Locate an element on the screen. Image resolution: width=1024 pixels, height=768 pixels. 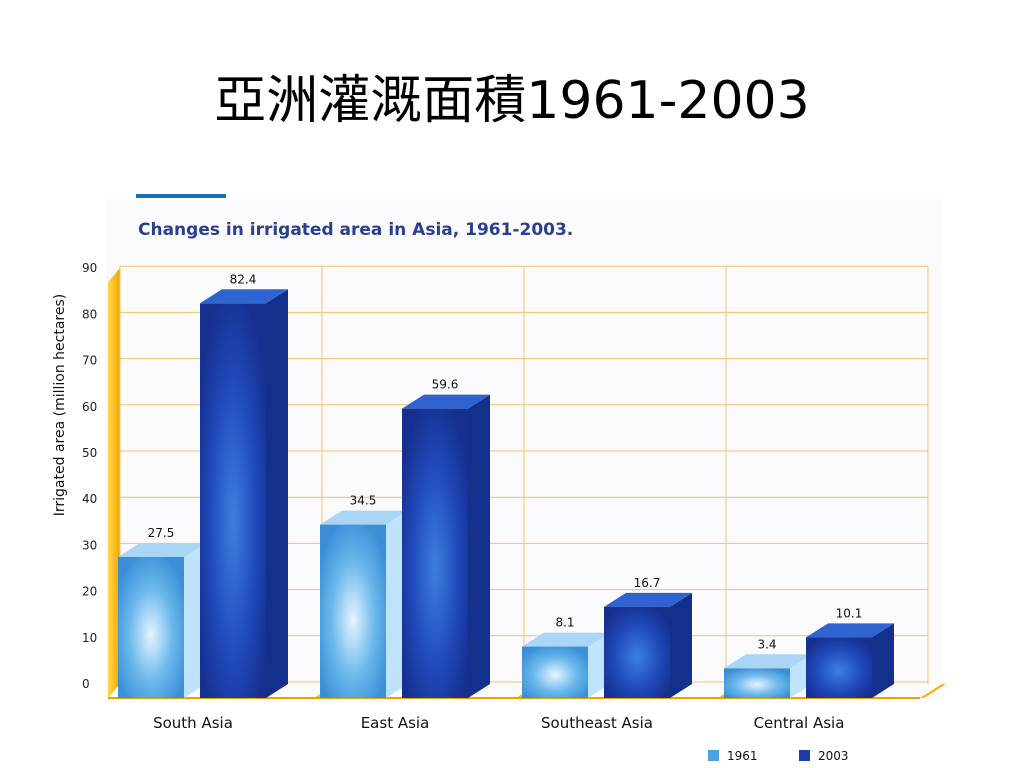
data-label-2003-3: 10.1 is located at coordinates (849, 613).